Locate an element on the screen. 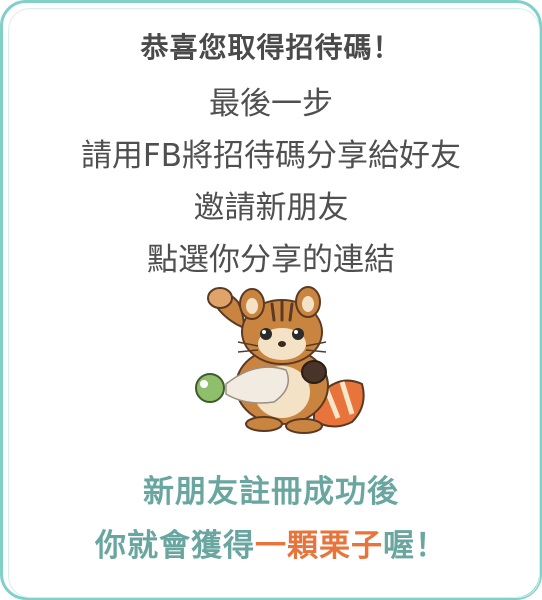 Image resolution: width=542 pixels, height=600 pixels. reward-suffix: 喔！ is located at coordinates (415, 546).